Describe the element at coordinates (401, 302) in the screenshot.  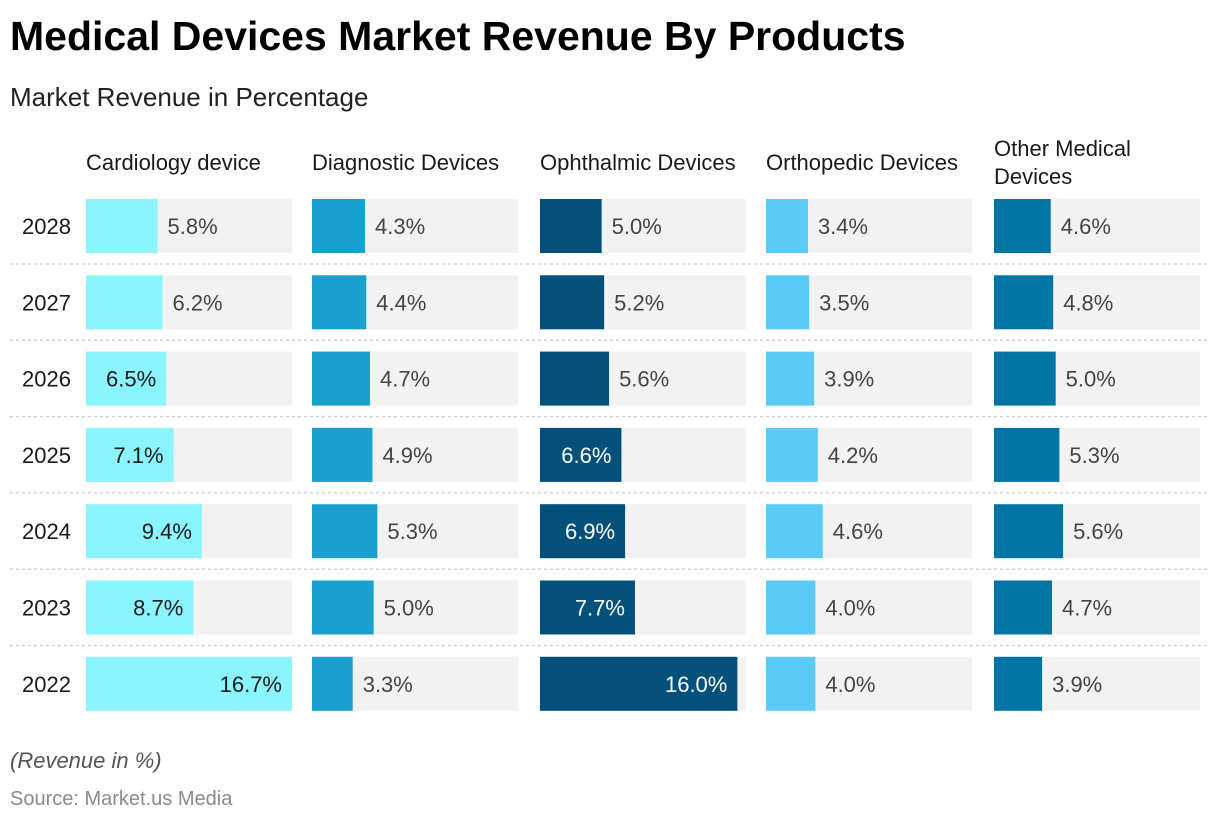
I see `data-label-diagnostic-devices-2027: 4.4%` at that location.